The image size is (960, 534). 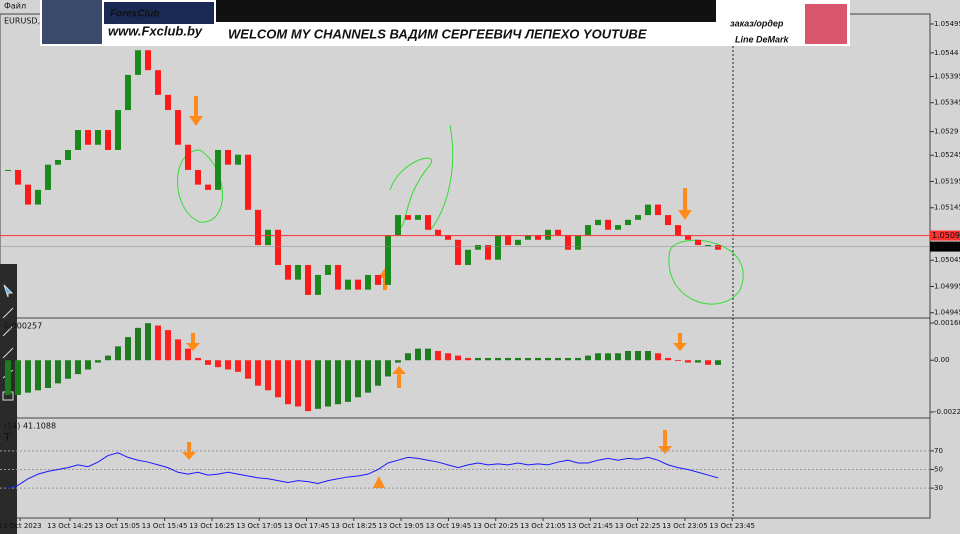 What do you see at coordinates (8, 313) in the screenshot?
I see `tool-trendline` at bounding box center [8, 313].